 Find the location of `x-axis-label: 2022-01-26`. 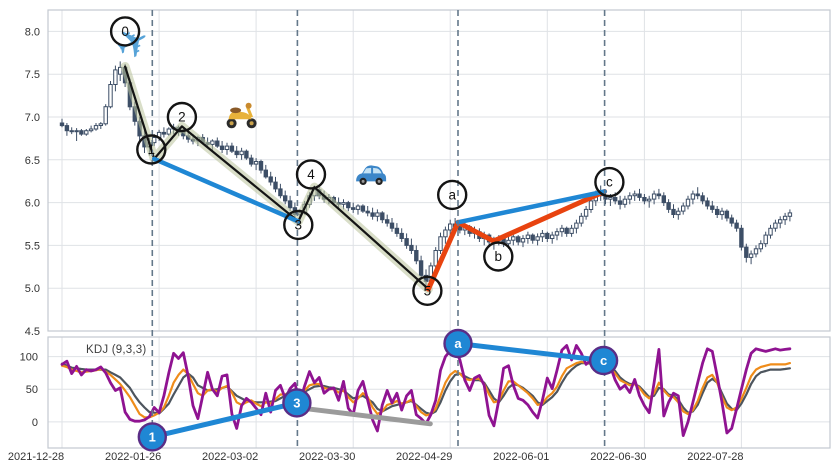

x-axis-label: 2022-01-26 is located at coordinates (133, 457).